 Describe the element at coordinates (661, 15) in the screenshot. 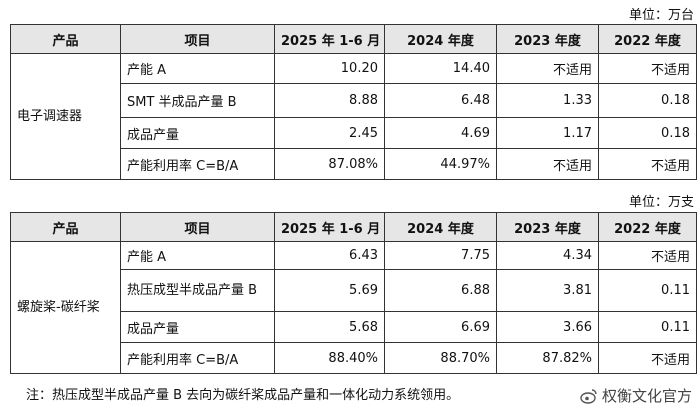

I see `unit-label-1: 单位：万台` at that location.